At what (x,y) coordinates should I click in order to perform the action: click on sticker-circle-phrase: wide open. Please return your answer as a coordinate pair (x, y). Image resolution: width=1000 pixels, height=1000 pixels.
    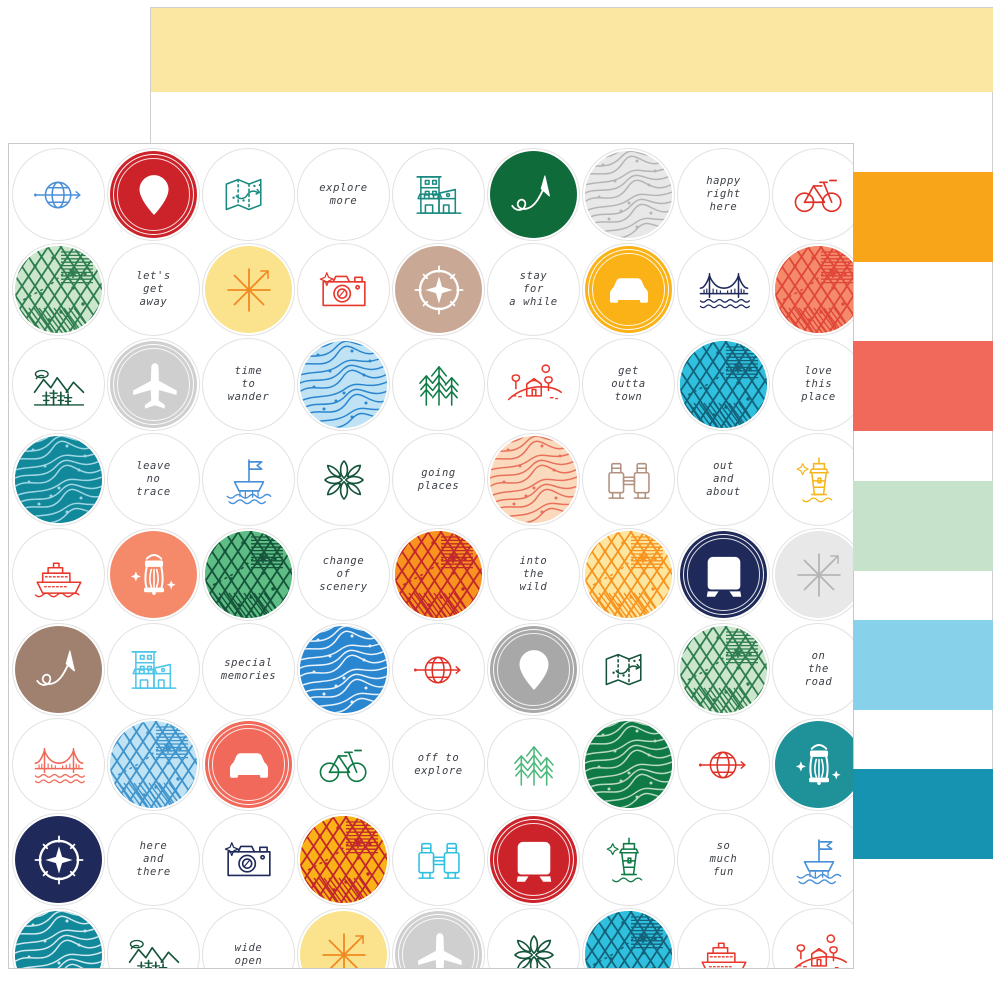
    Looking at the image, I should click on (248, 937).